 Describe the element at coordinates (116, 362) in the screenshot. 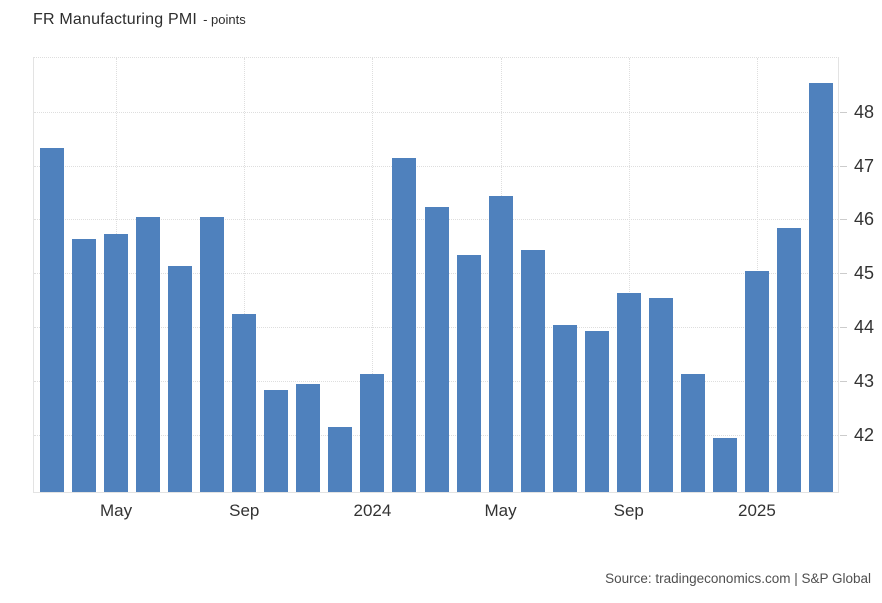

I see `bar-may-2023` at that location.